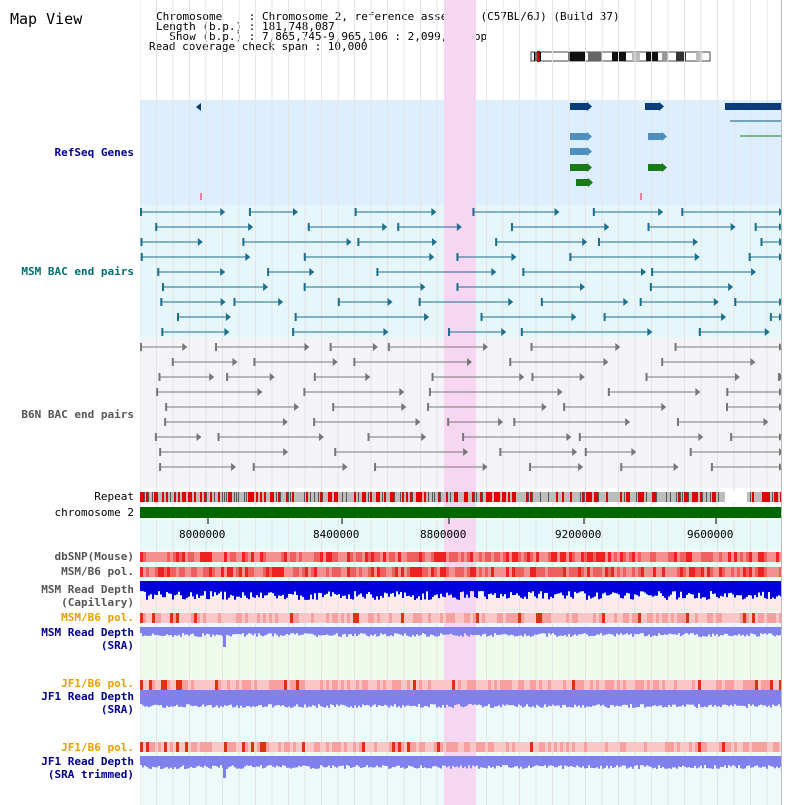  Describe the element at coordinates (87, 696) in the screenshot. I see `track-label-jf1-depth-sra: JF1 Read Depth` at that location.